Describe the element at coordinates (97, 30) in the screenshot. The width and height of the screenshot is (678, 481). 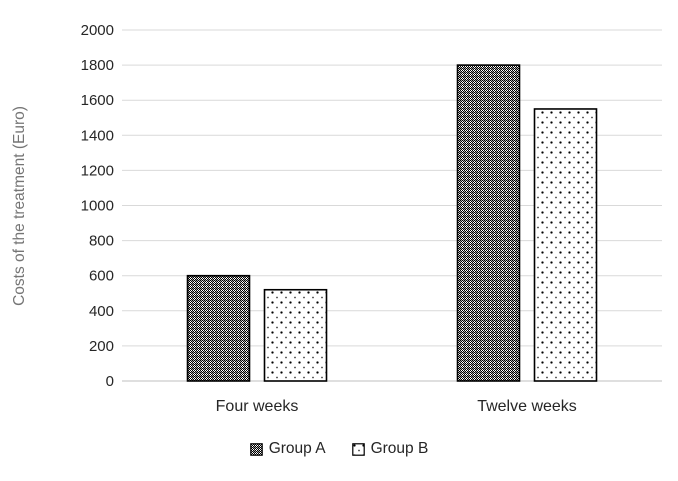
I see `y-tick-label: 2000` at that location.